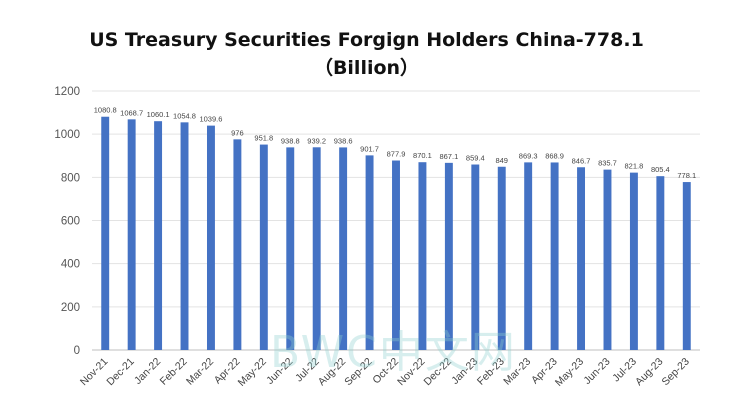  I want to click on y-tick-label: 1000, so click(67, 135).